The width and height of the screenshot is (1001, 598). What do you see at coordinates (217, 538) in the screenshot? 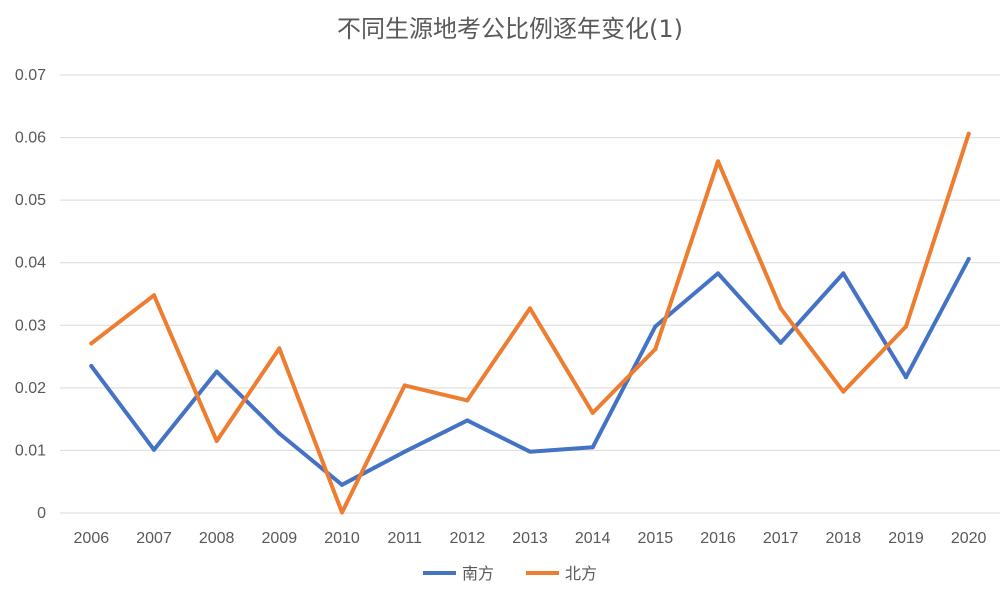
I see `x-tick-label: 2008` at bounding box center [217, 538].